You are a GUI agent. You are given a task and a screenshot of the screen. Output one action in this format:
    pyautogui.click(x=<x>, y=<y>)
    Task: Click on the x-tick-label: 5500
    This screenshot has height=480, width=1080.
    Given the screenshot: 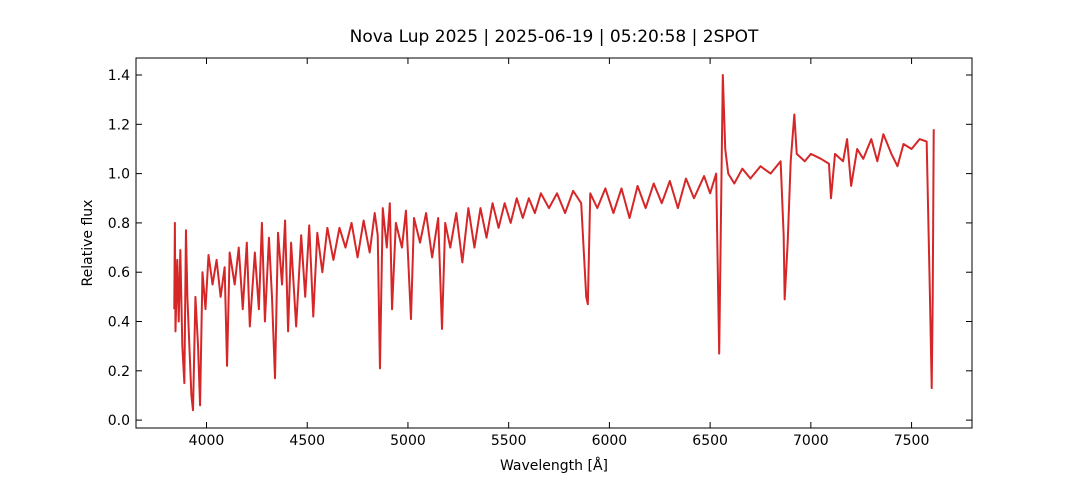 What is the action you would take?
    pyautogui.click(x=509, y=441)
    